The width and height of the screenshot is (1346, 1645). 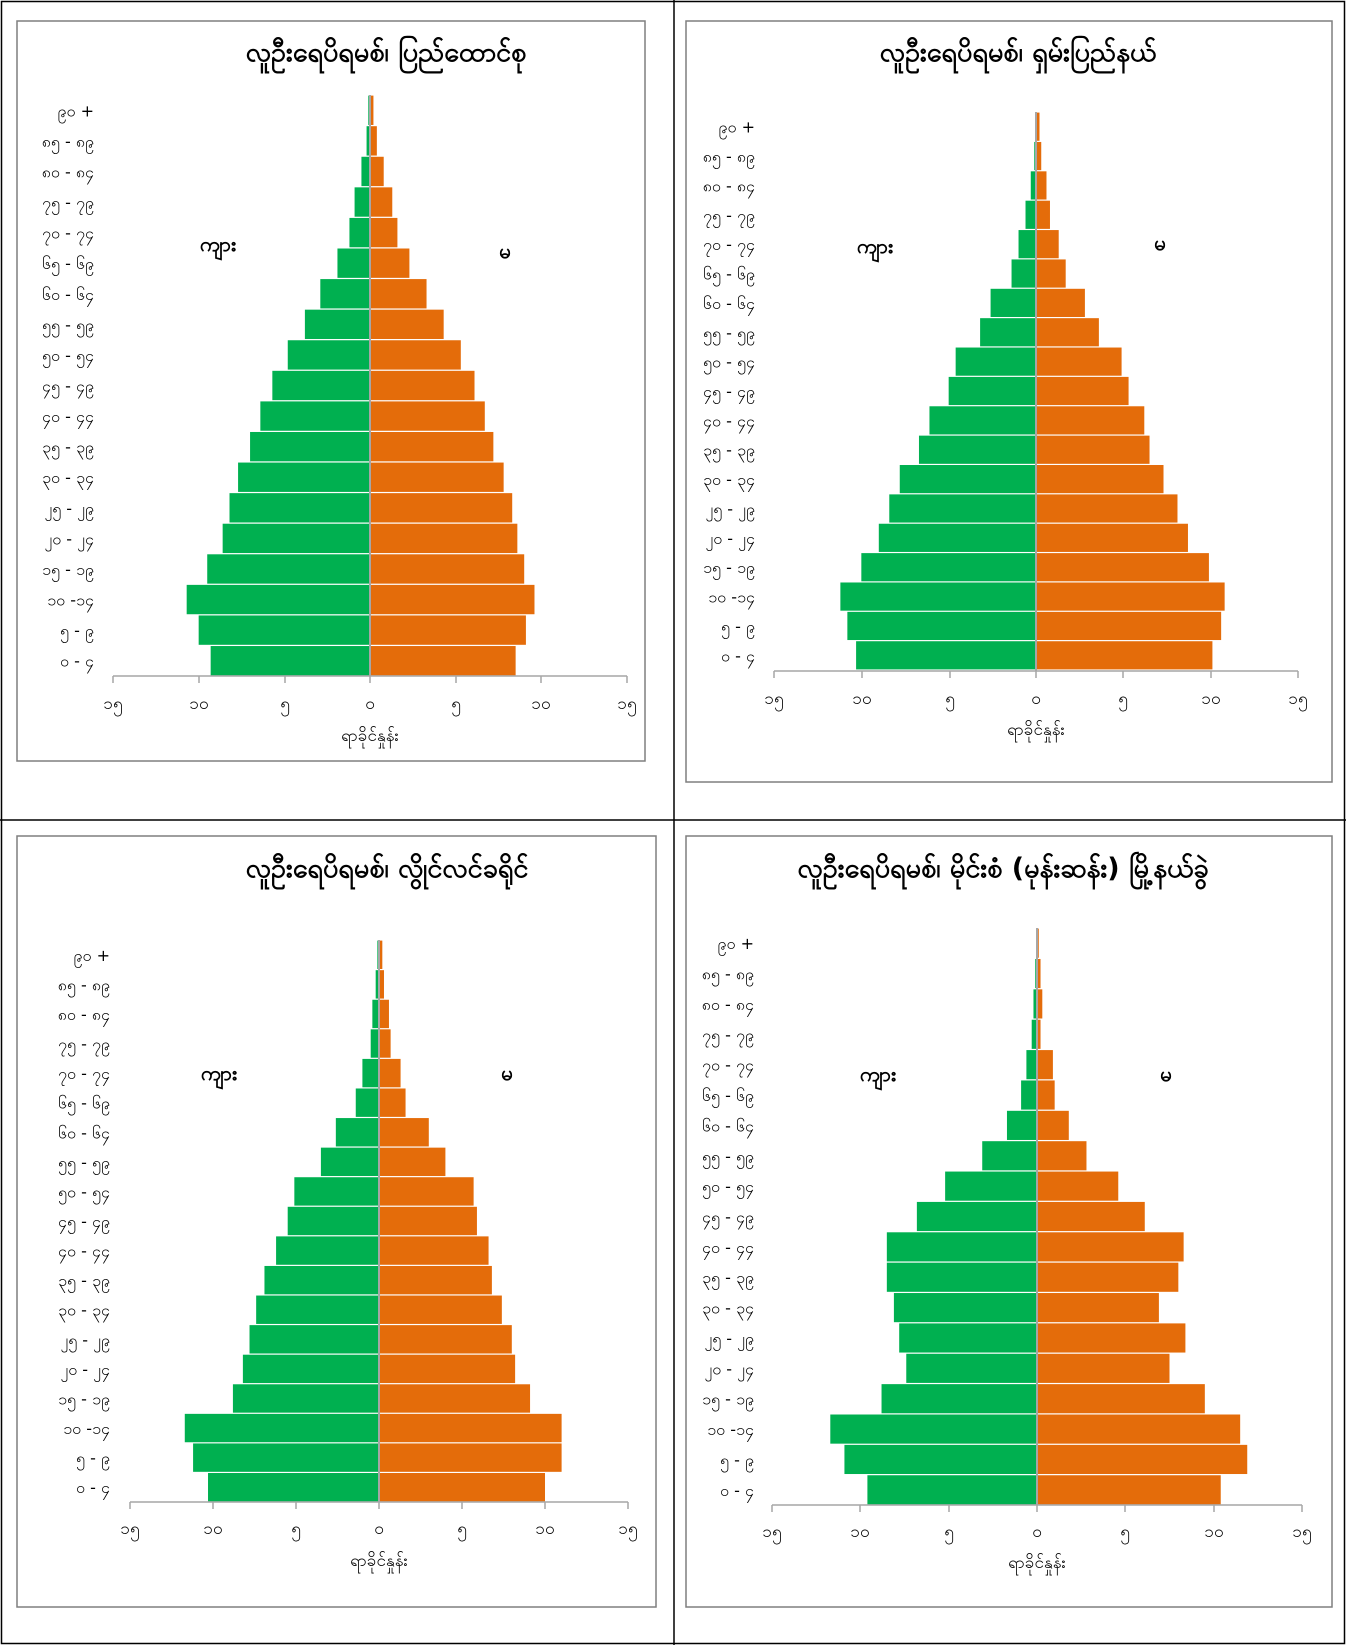 I want to click on age-group-label: ၅၀ - ၅၄, so click(x=68, y=357).